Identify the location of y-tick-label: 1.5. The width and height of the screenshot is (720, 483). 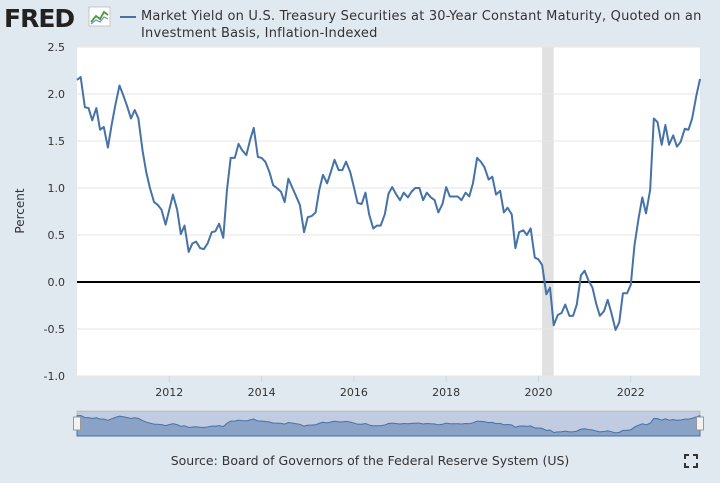
(57, 141).